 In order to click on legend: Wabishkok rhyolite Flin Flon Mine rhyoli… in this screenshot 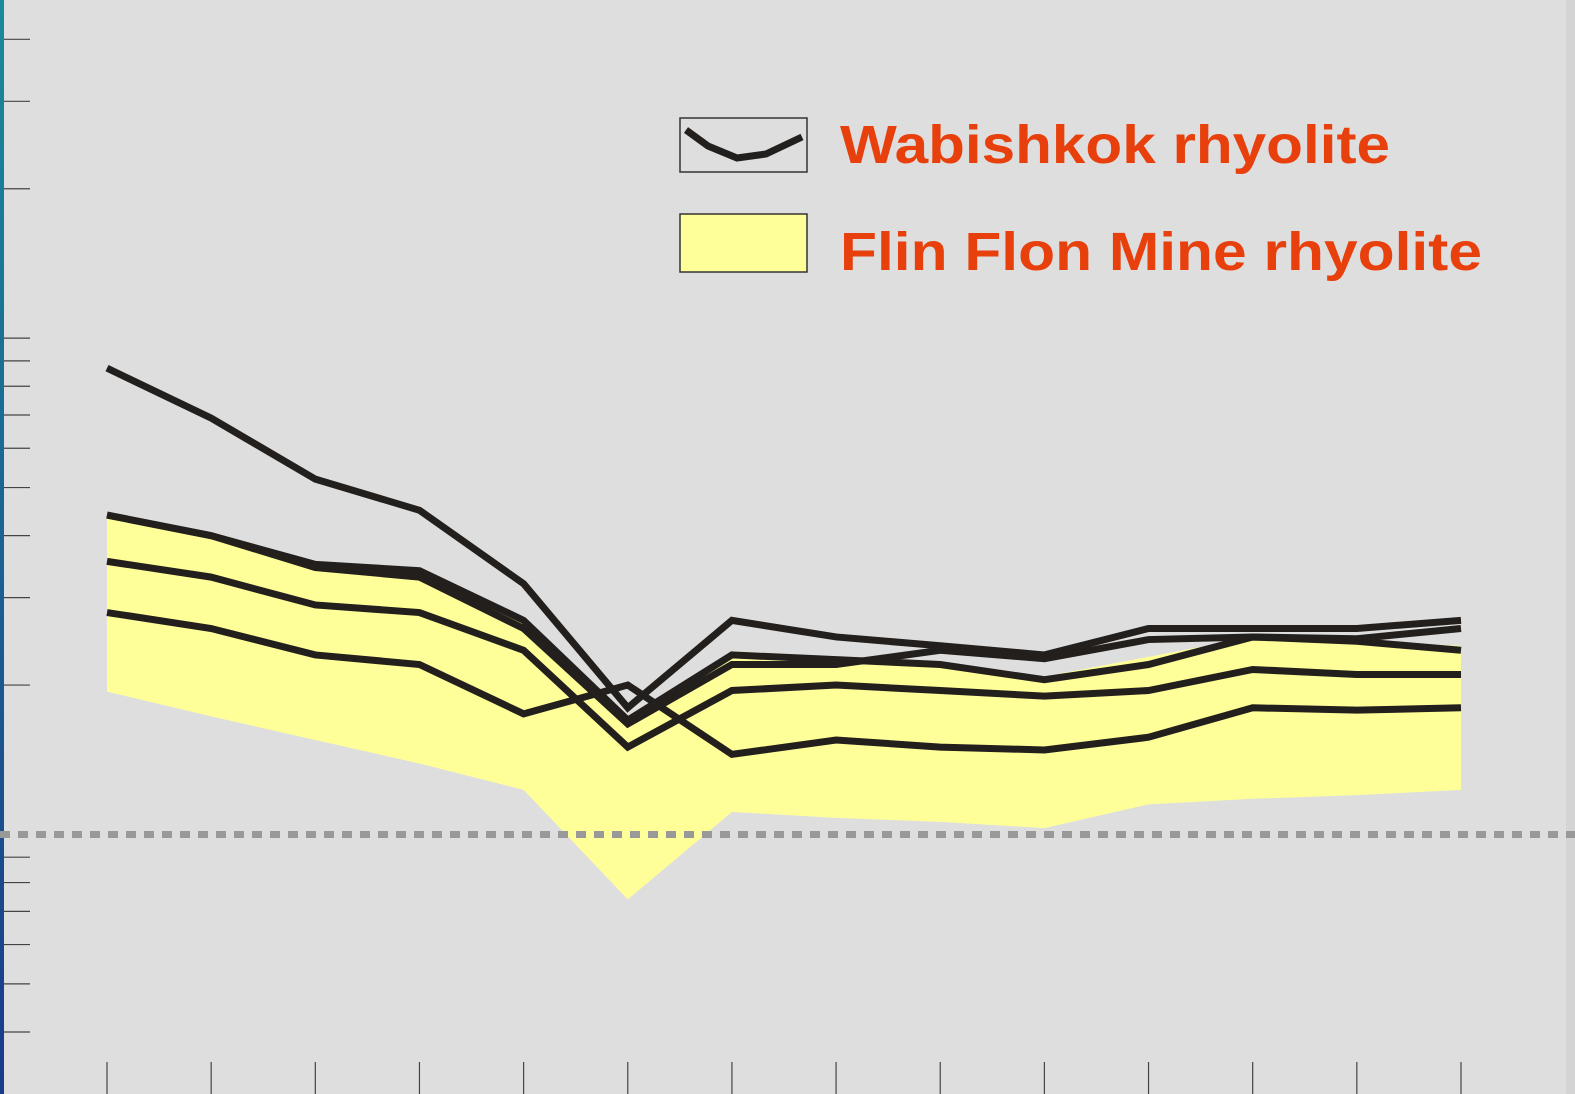, I will do `click(1080, 198)`.